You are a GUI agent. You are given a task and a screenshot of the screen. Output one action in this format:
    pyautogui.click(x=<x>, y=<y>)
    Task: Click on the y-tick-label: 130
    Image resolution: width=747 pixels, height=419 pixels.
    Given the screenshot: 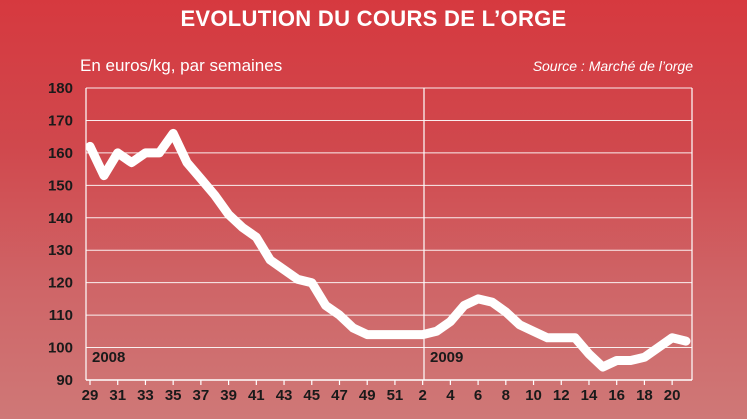 What is the action you would take?
    pyautogui.click(x=60, y=250)
    